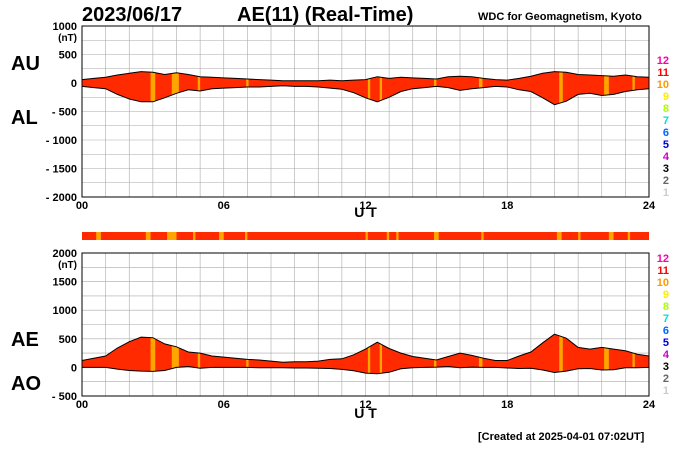 The width and height of the screenshot is (700, 450). Describe the element at coordinates (560, 17) in the screenshot. I see `data-source: WDC for Geomagnetism, Kyoto` at that location.